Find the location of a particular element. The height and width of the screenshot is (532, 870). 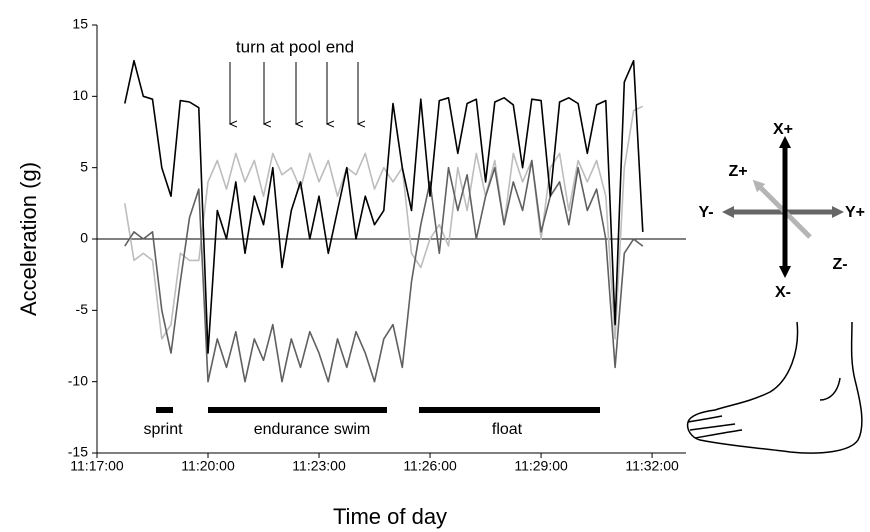

axis-label: Z- is located at coordinates (839, 264).